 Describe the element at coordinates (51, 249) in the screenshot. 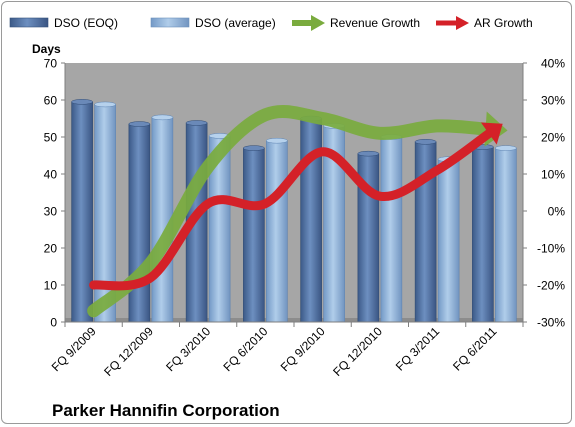

I see `y-tick-label-left: 20` at that location.